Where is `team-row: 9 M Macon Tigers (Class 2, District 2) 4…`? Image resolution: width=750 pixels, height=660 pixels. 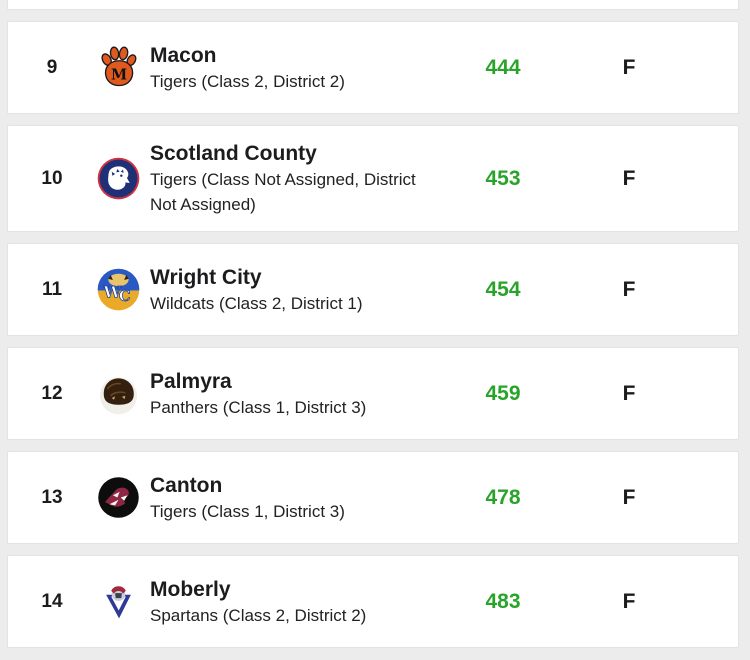
team-row: 9 M Macon Tigers (Class 2, District 2) 4… is located at coordinates (373, 67).